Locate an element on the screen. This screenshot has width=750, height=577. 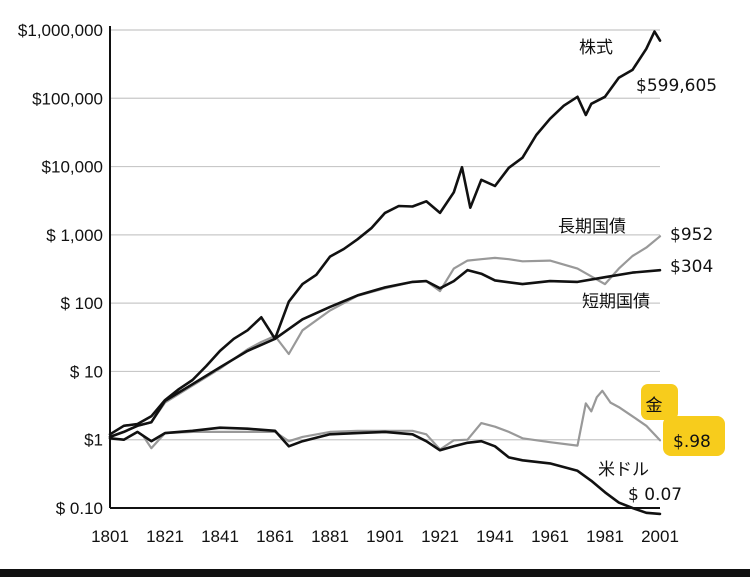
y-tick-label: $ 100 is located at coordinates (81, 303).